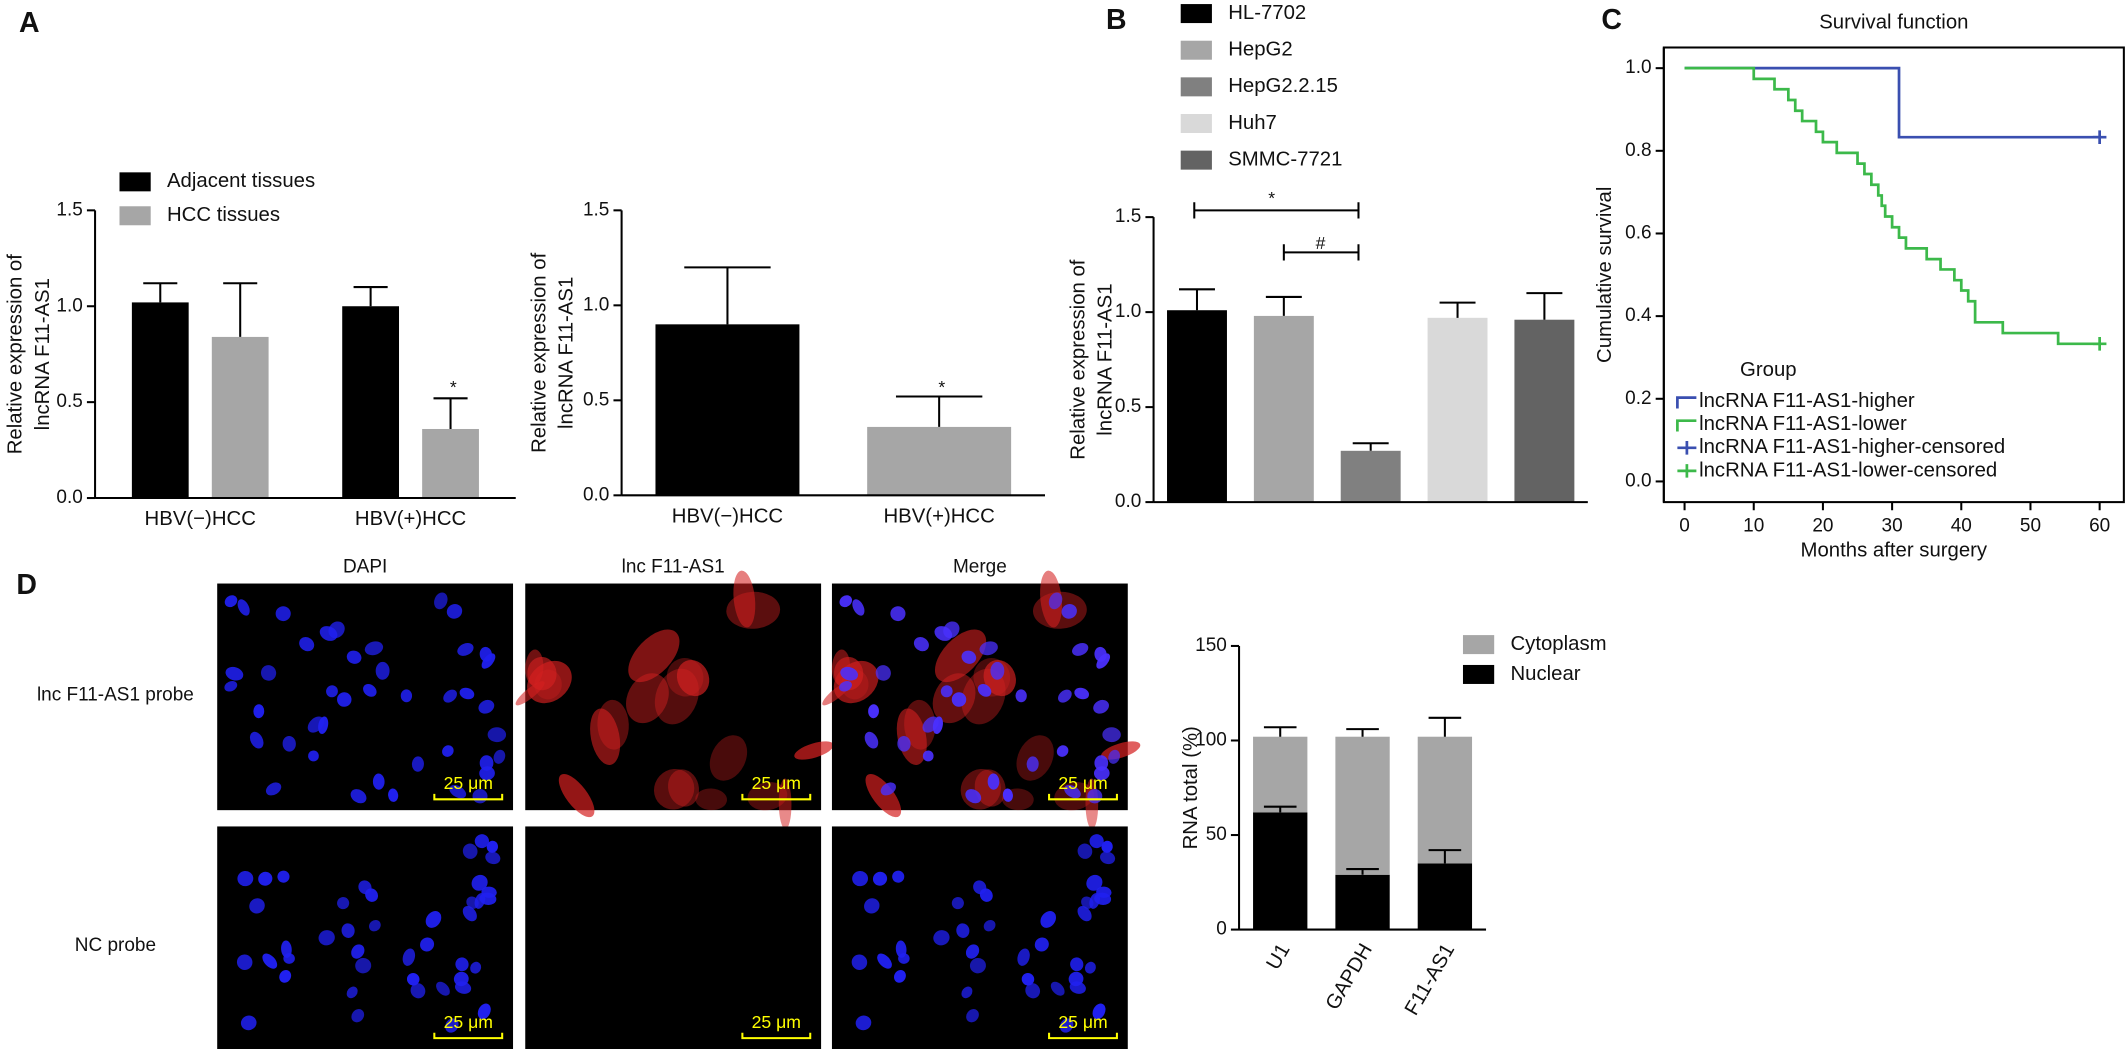 The image size is (2128, 1049). I want to click on x-tick-label: 60, so click(2099, 526).